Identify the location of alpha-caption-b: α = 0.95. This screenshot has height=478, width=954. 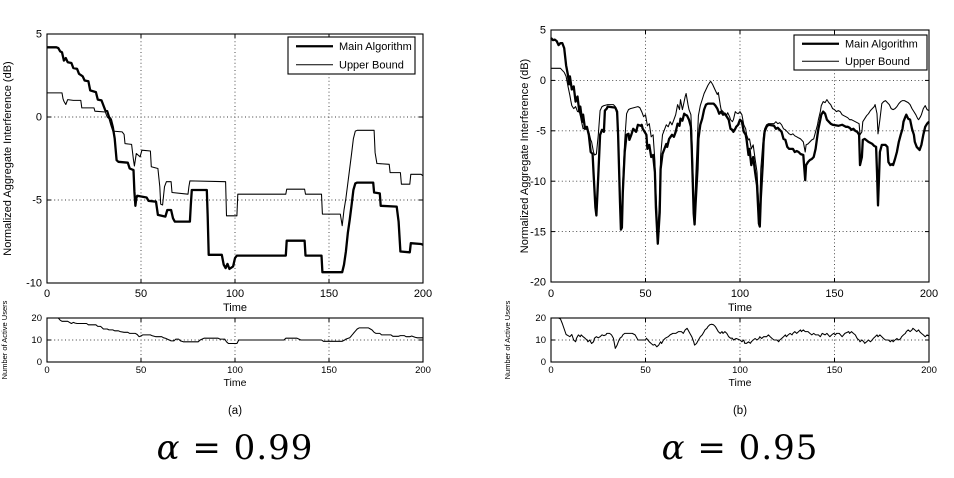
(740, 448).